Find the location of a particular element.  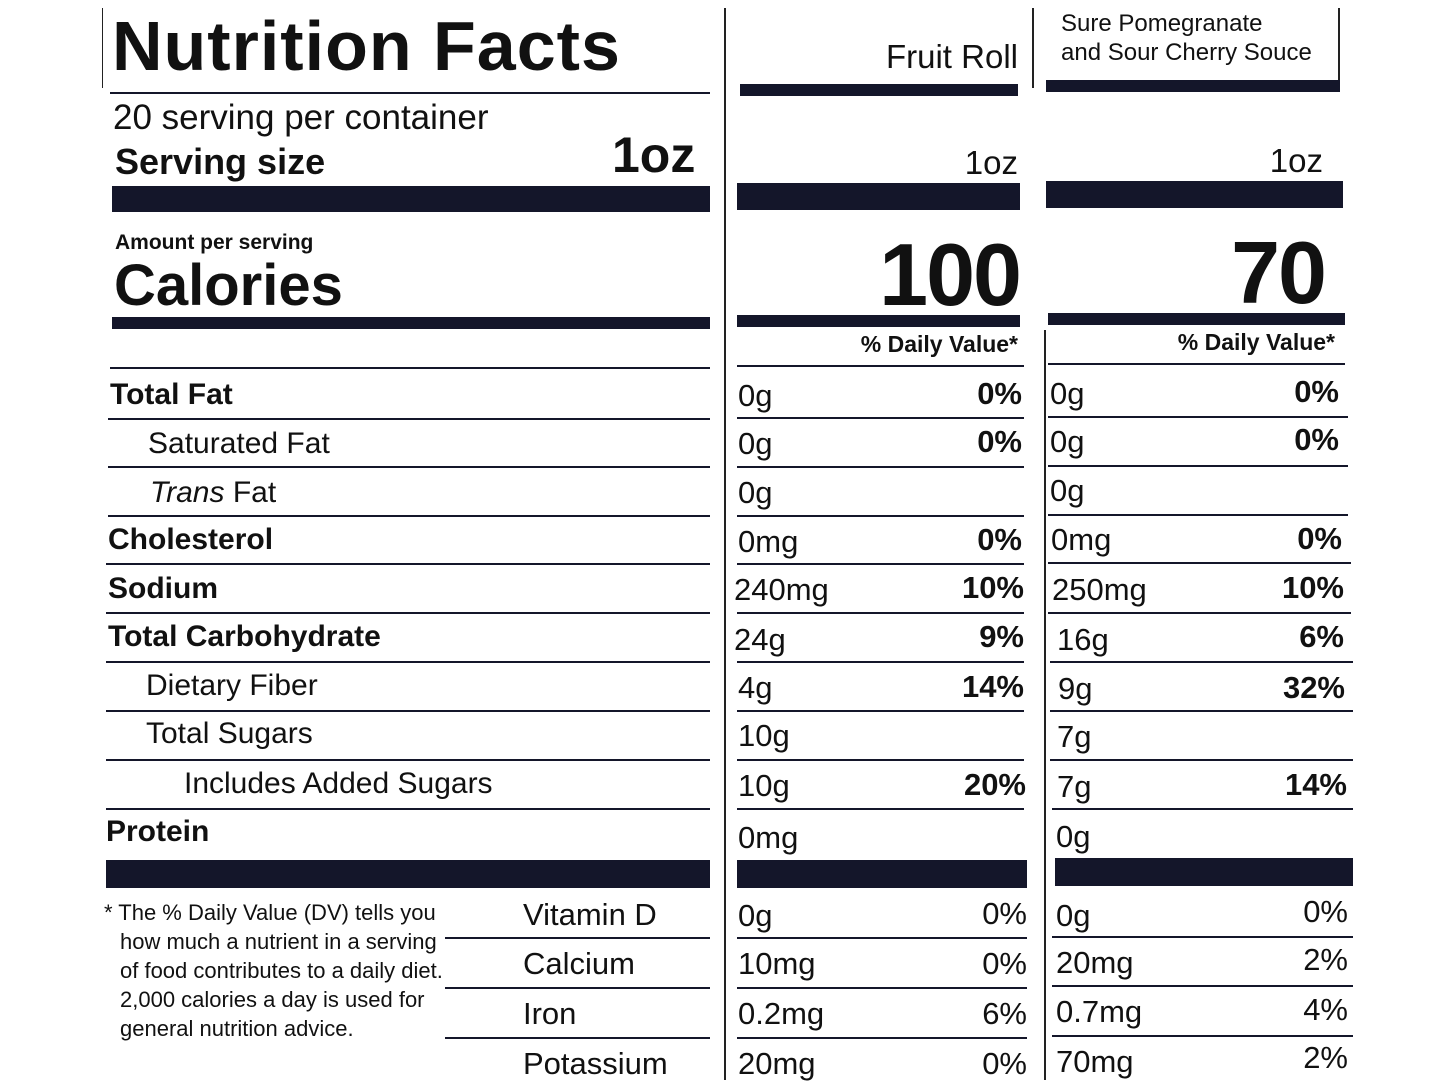

p1-amount-calcium: 10mg is located at coordinates (777, 963).